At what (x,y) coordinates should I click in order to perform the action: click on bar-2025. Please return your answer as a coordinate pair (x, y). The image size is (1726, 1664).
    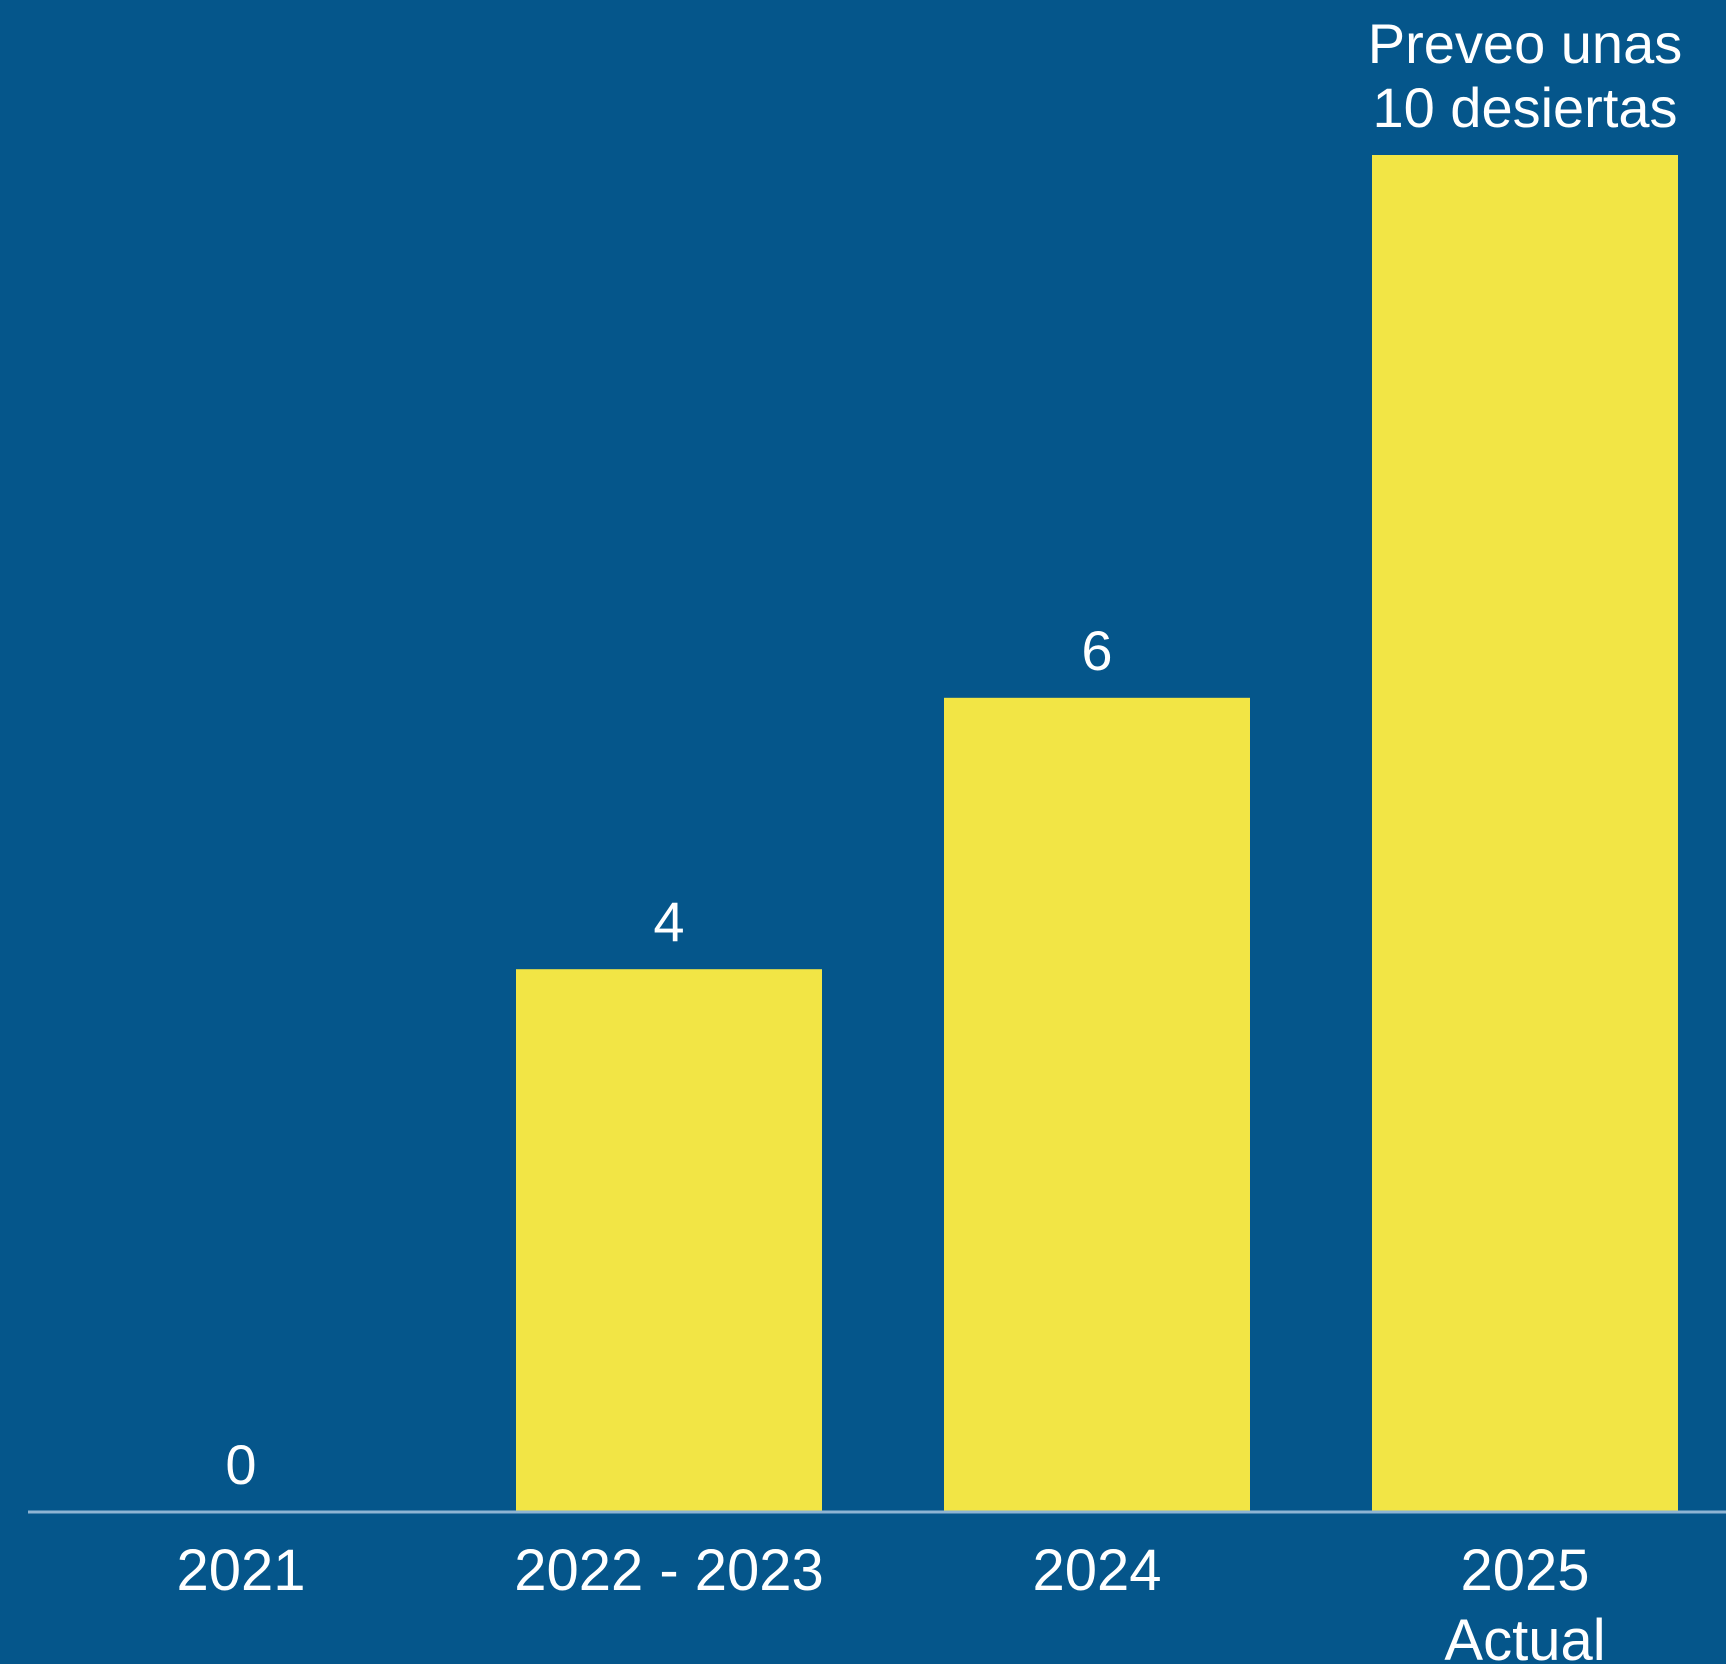
    Looking at the image, I should click on (1525, 833).